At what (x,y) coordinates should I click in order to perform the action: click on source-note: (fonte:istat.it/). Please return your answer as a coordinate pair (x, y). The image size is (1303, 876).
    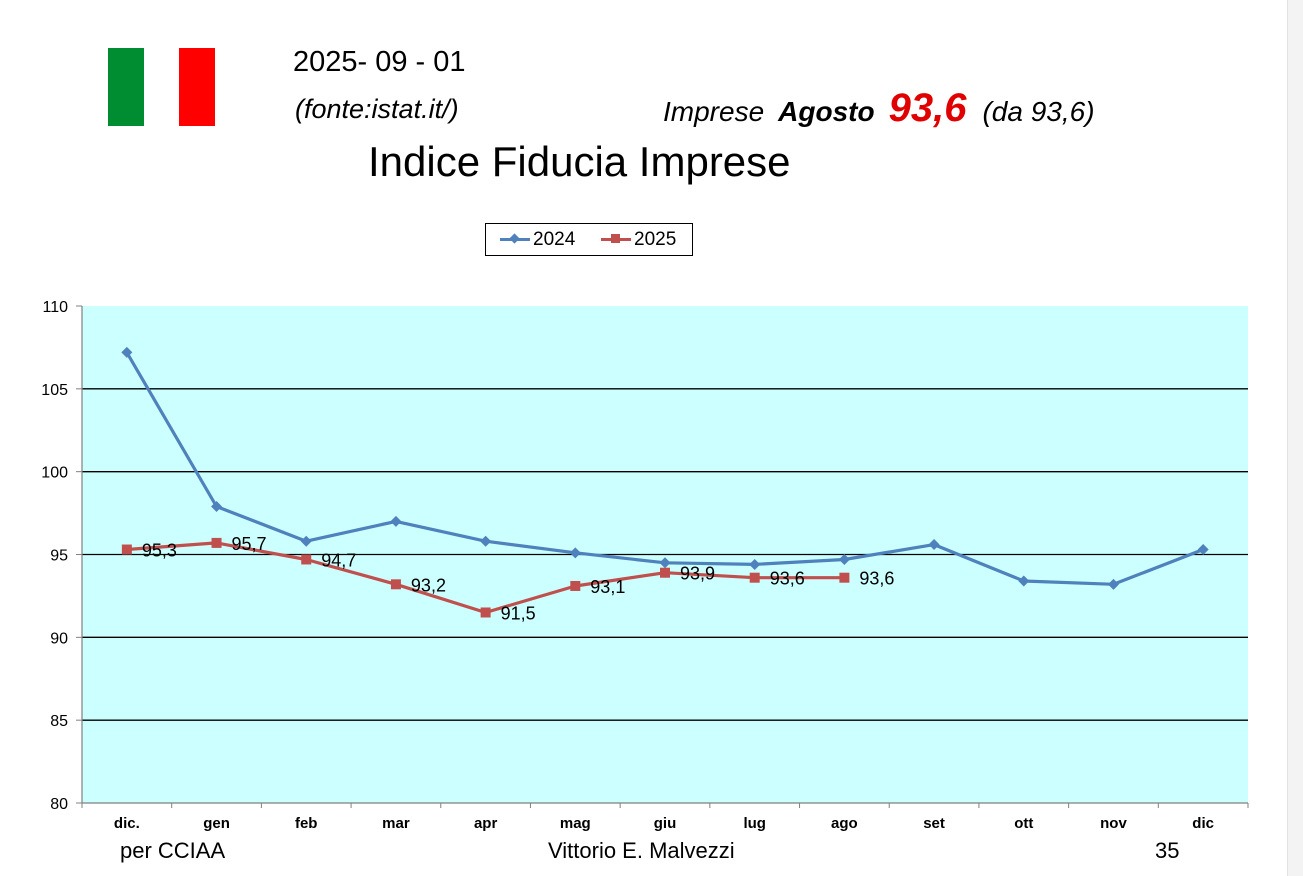
    Looking at the image, I should click on (377, 109).